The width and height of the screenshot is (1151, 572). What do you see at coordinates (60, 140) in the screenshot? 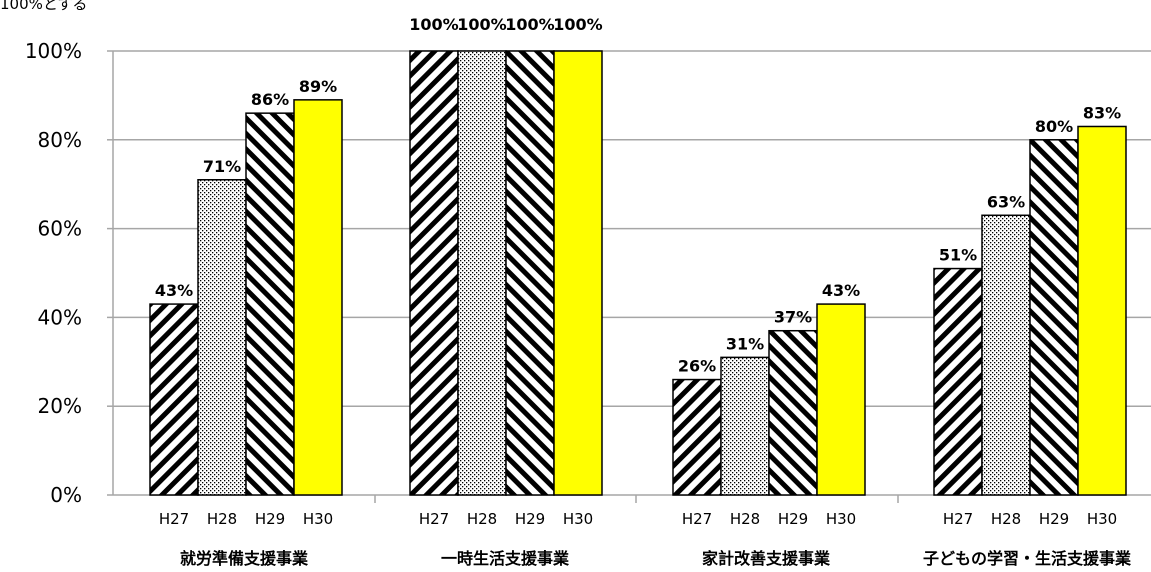
I see `y-tick-label: 80%` at bounding box center [60, 140].